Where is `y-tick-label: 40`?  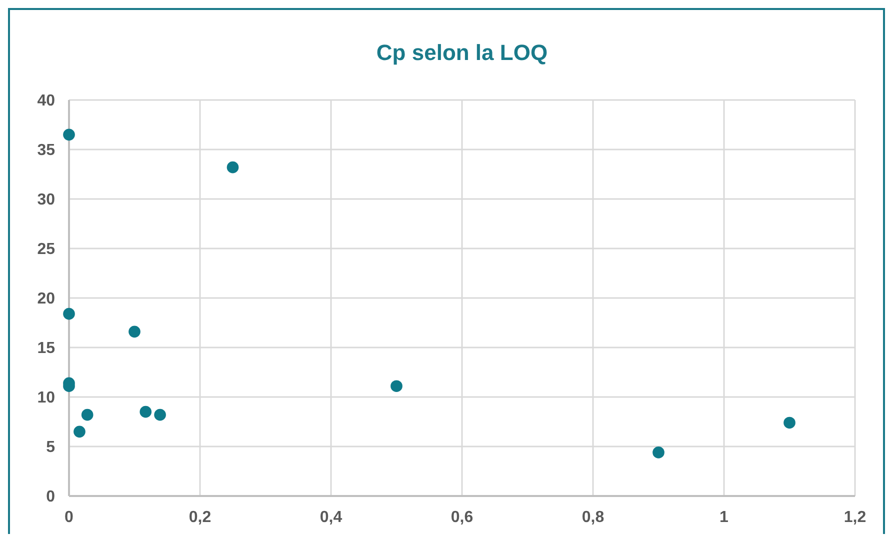
y-tick-label: 40 is located at coordinates (46, 101).